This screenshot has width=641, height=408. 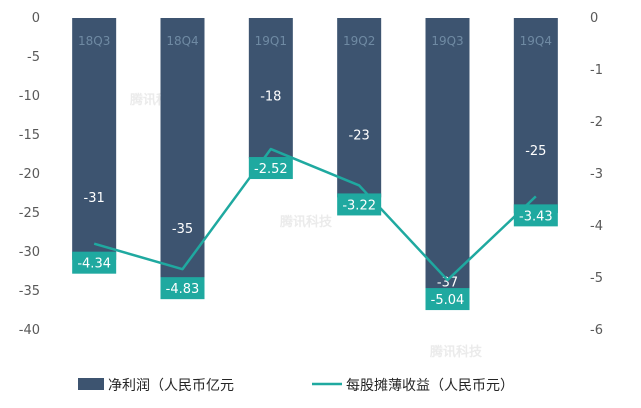 What do you see at coordinates (91, 384) in the screenshot?
I see `legend-swatch-bar` at bounding box center [91, 384].